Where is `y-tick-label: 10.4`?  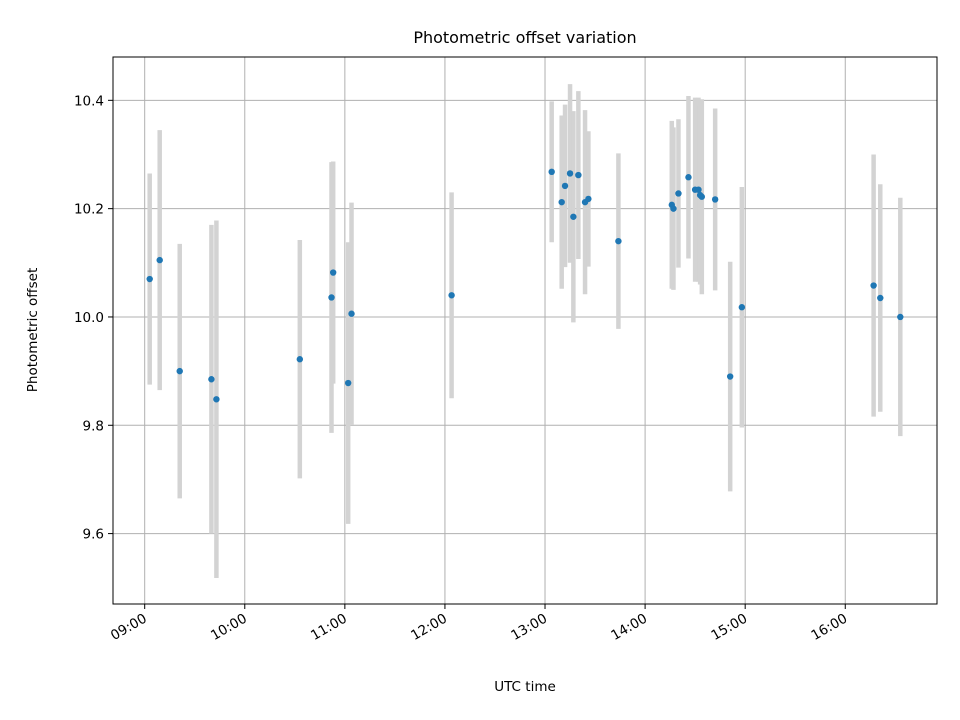
y-tick-label: 10.4 is located at coordinates (89, 101).